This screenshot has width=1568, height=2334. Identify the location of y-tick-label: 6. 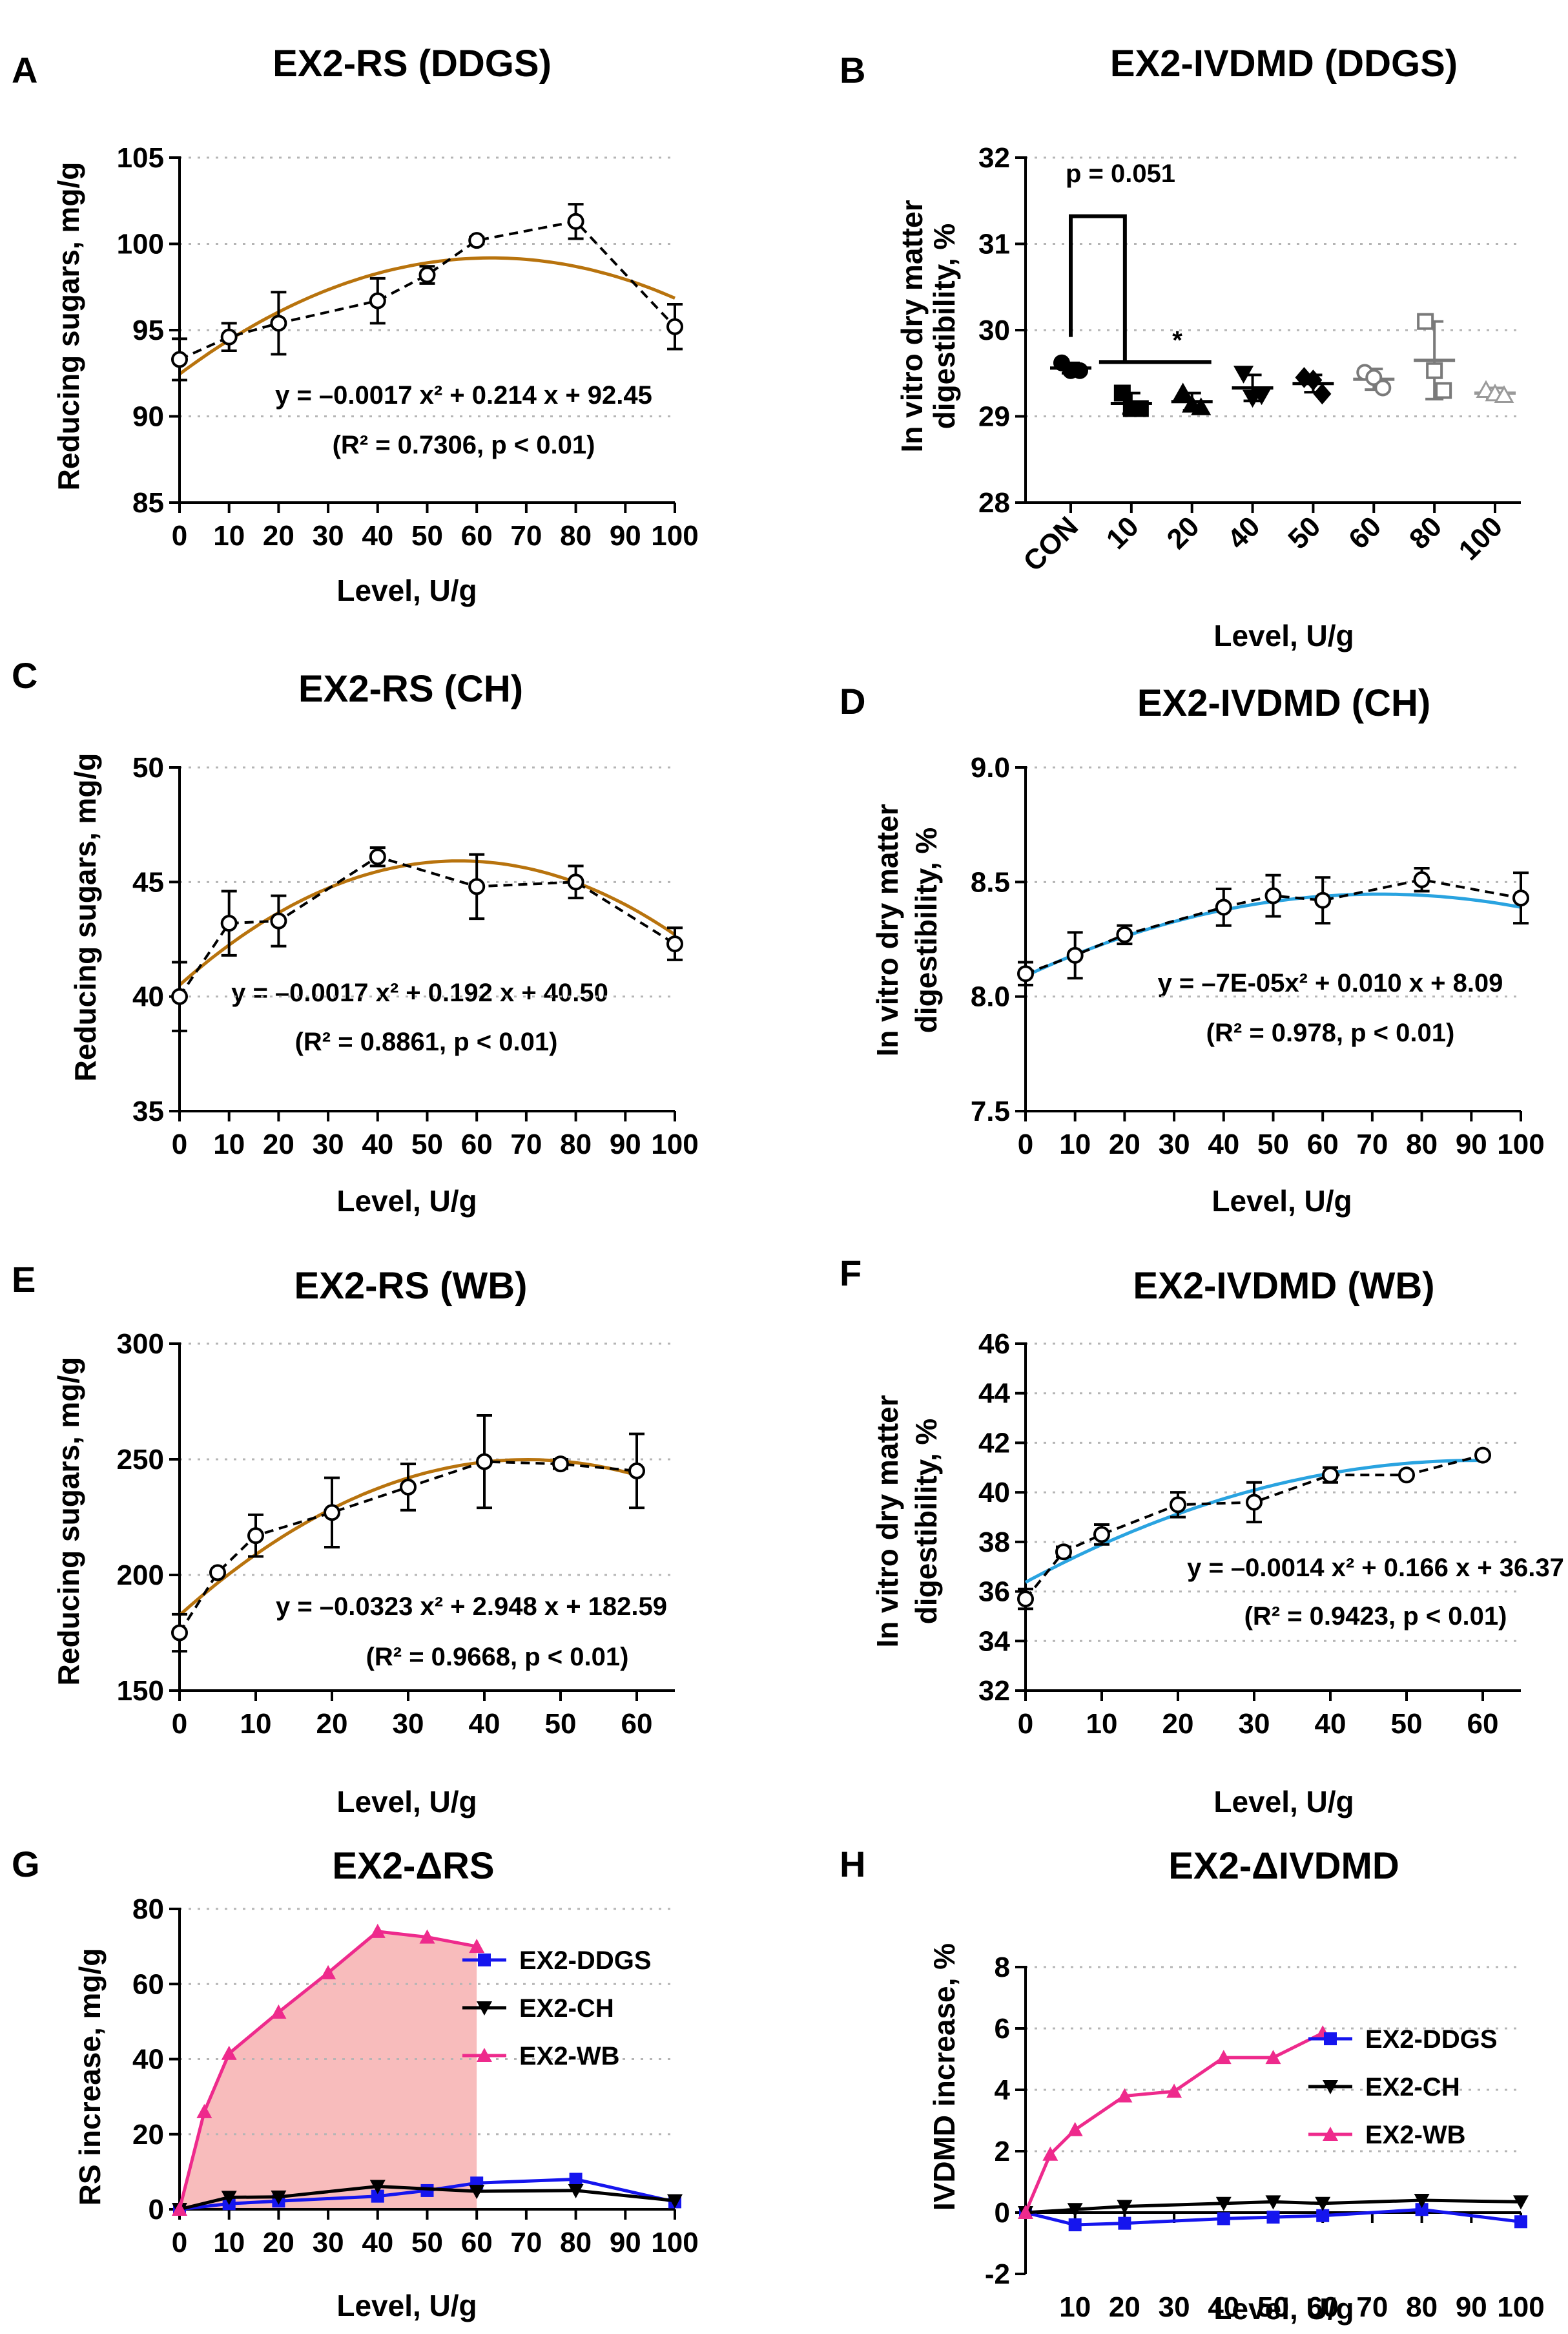
(1002, 2029).